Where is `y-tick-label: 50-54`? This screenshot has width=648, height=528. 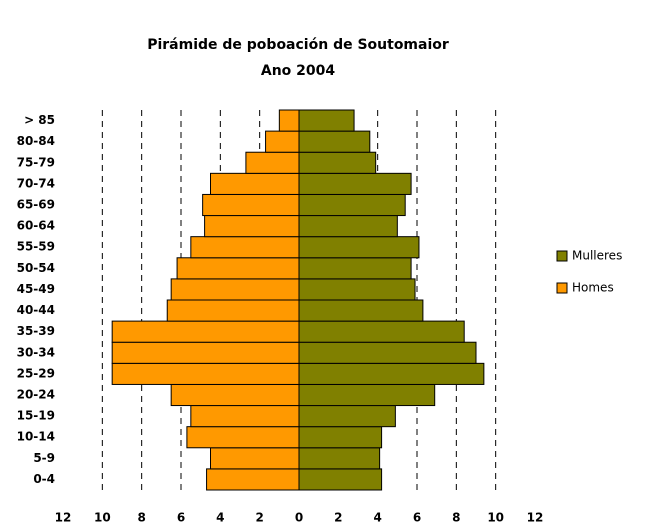 y-tick-label: 50-54 is located at coordinates (36, 268).